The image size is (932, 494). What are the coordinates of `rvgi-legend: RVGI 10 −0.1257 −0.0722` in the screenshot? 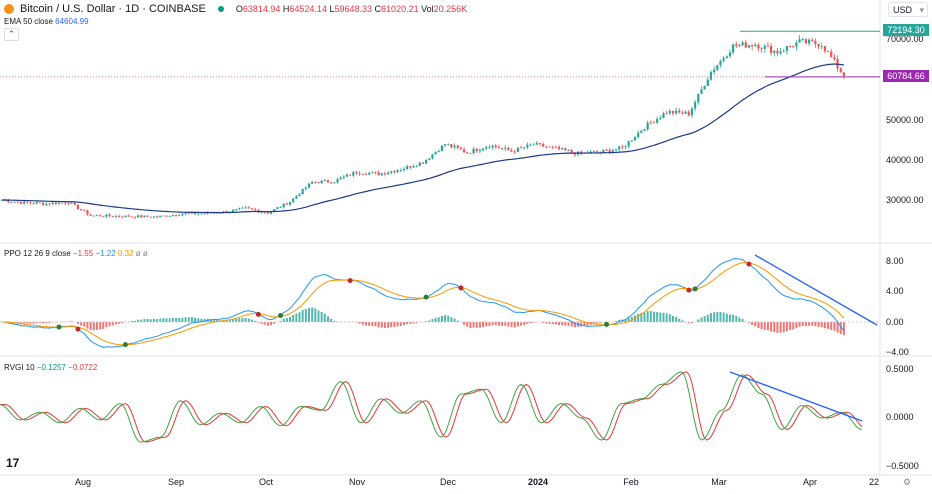 It's located at (51, 367).